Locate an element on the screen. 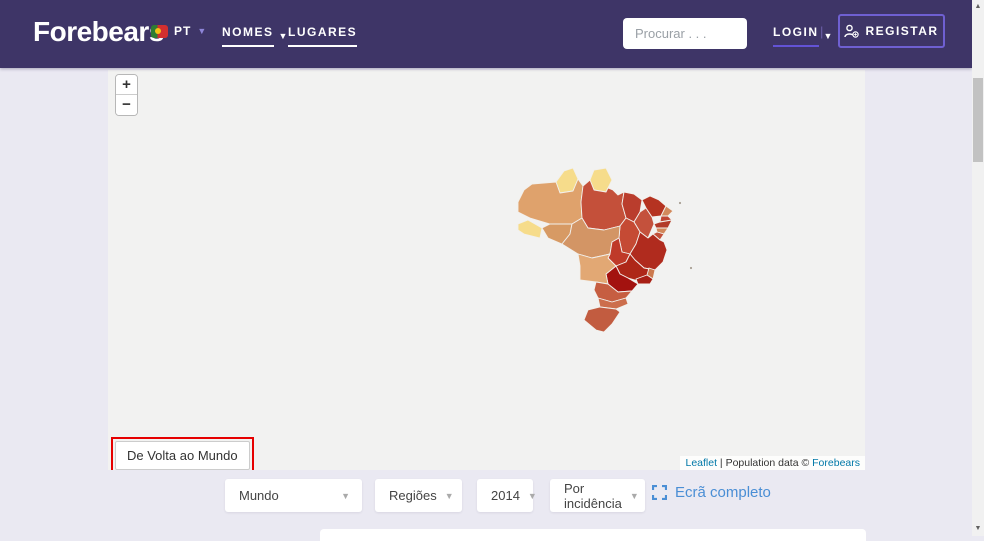 This screenshot has width=984, height=541. nav-lugares-label: LUGARES is located at coordinates (323, 36).